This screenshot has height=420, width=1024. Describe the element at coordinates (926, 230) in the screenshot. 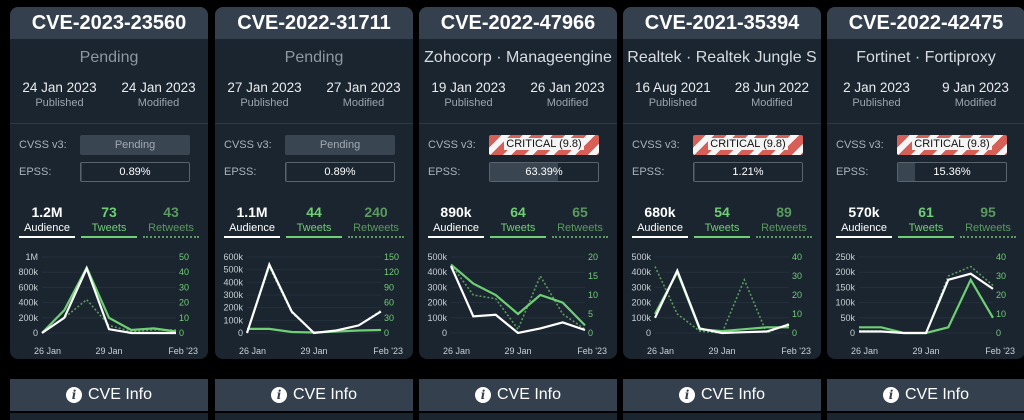

I see `tweets-tab-label: Tweets` at that location.